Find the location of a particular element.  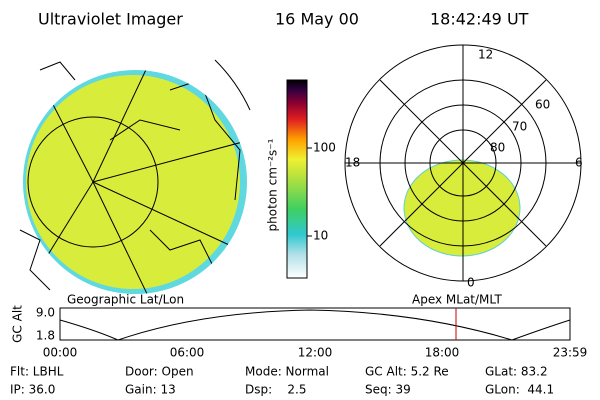

polar-label: 0 is located at coordinates (471, 283).